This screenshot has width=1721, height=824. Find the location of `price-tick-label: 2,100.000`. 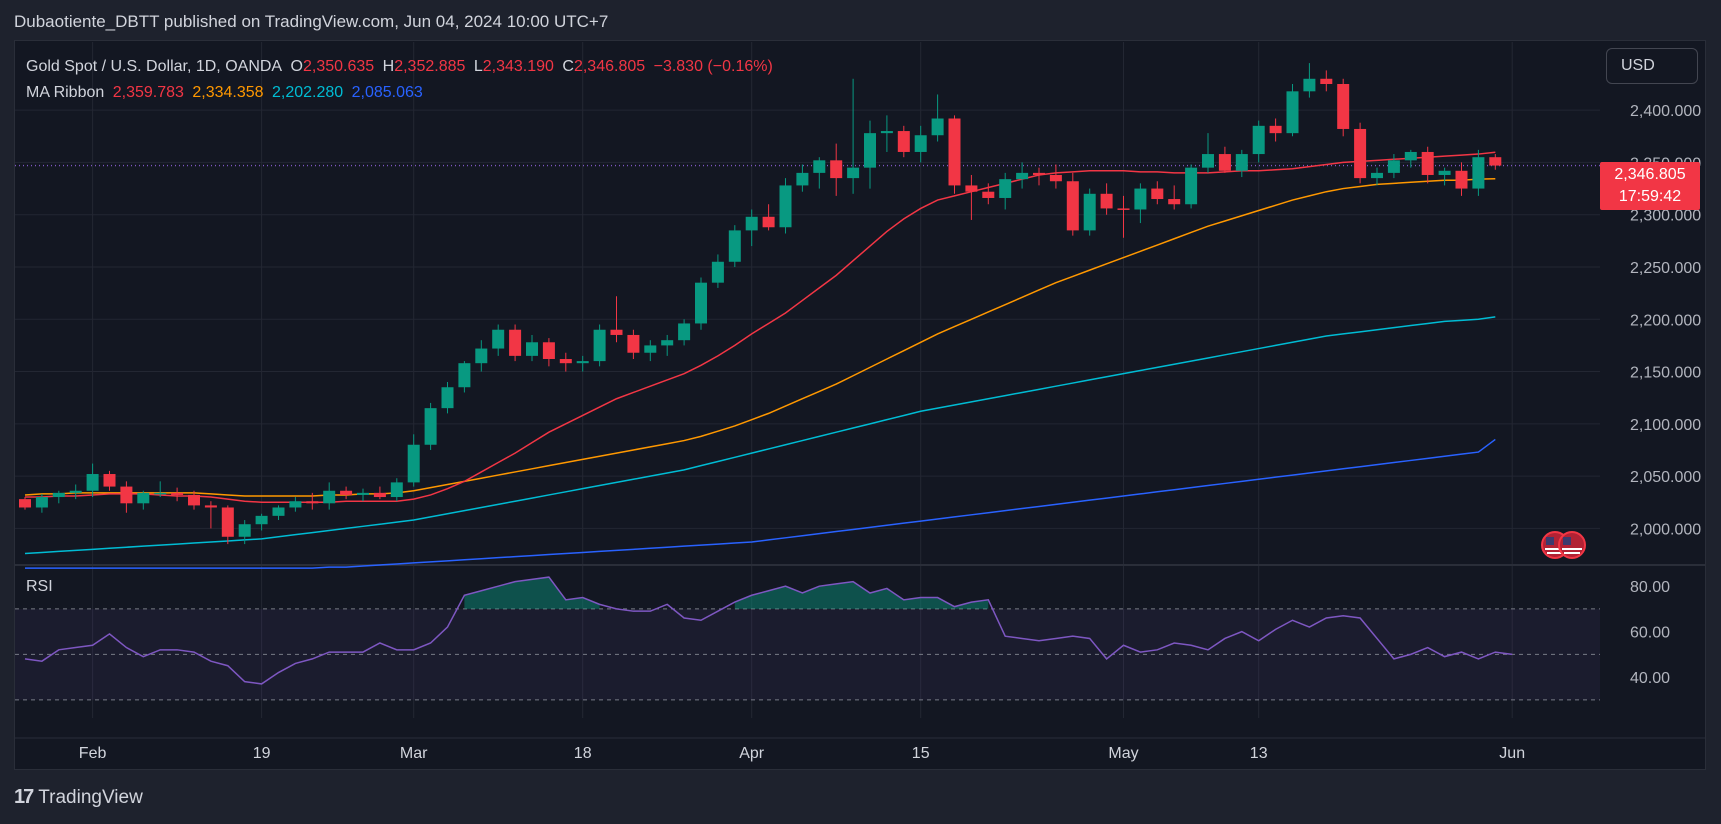

price-tick-label: 2,100.000 is located at coordinates (1665, 425).